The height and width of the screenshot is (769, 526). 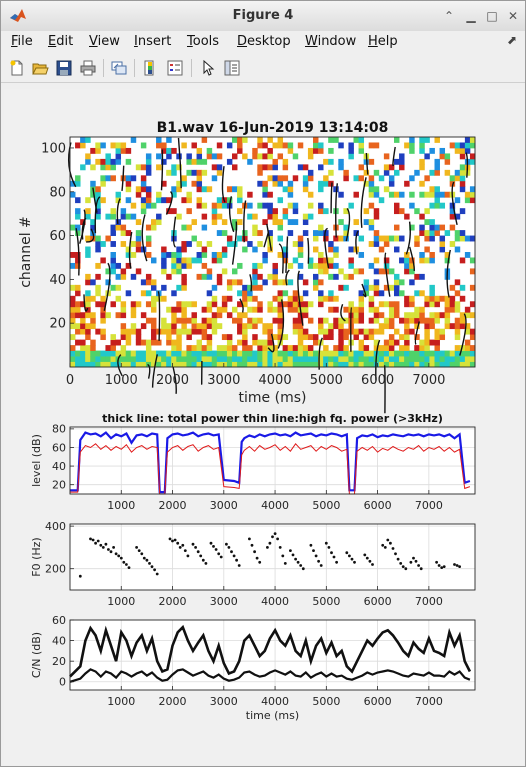 What do you see at coordinates (429, 701) in the screenshot?
I see `x-tick-label: 7000` at bounding box center [429, 701].